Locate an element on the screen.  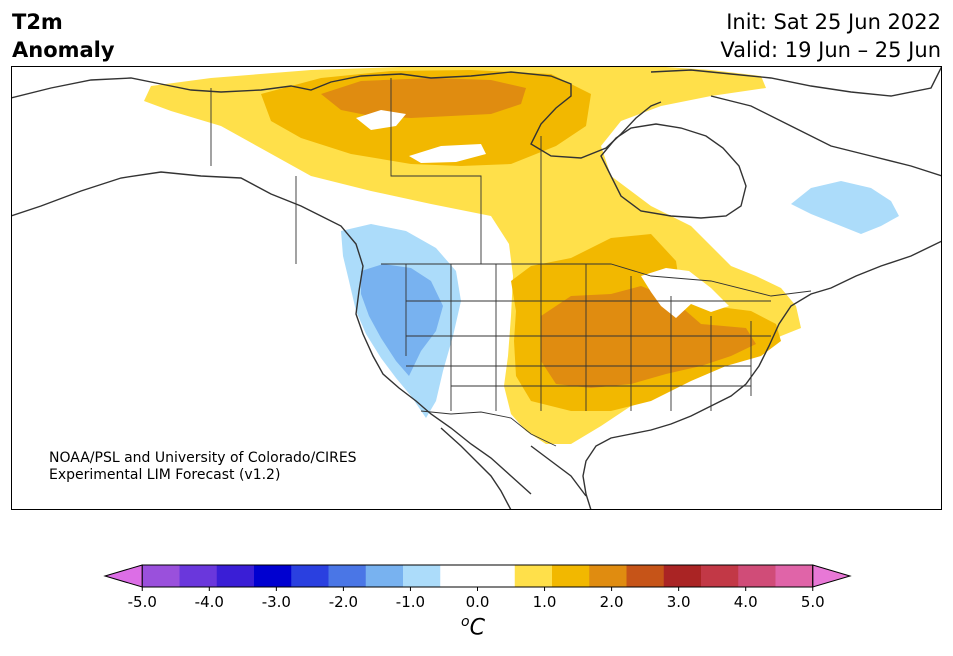
colorbar-cells is located at coordinates (477, 576).